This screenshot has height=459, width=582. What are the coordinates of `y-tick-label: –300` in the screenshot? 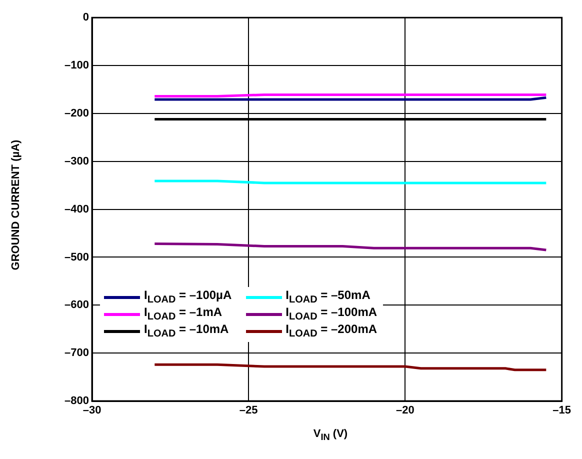 It's located at (76, 161).